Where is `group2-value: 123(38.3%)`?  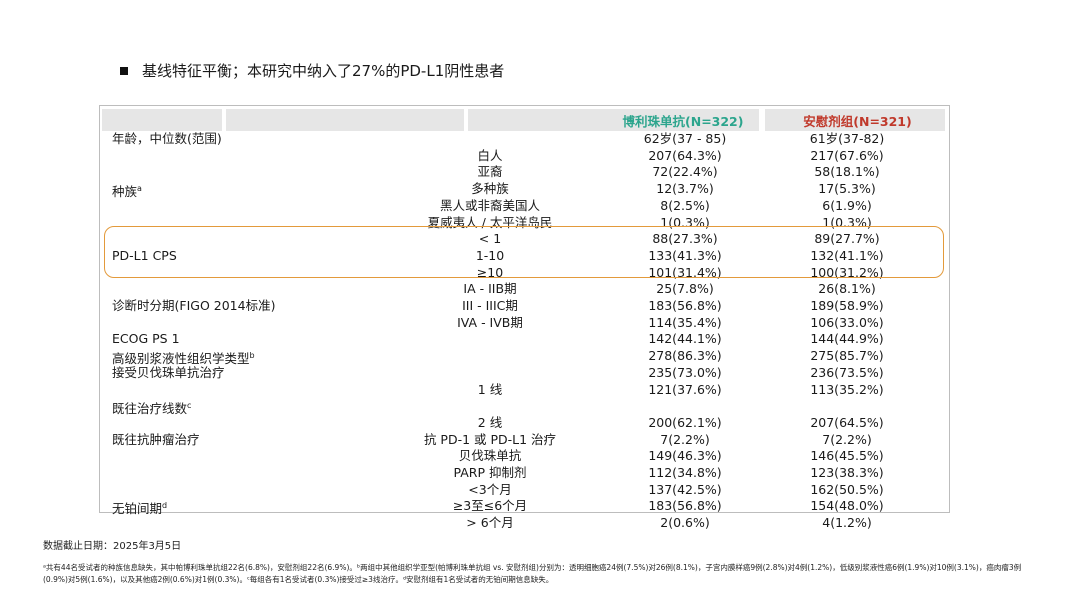
group2-value: 123(38.3%) is located at coordinates (847, 472).